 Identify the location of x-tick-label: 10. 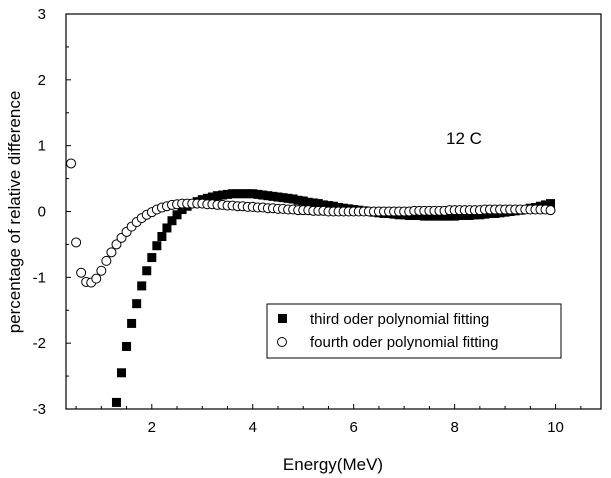
(555, 427).